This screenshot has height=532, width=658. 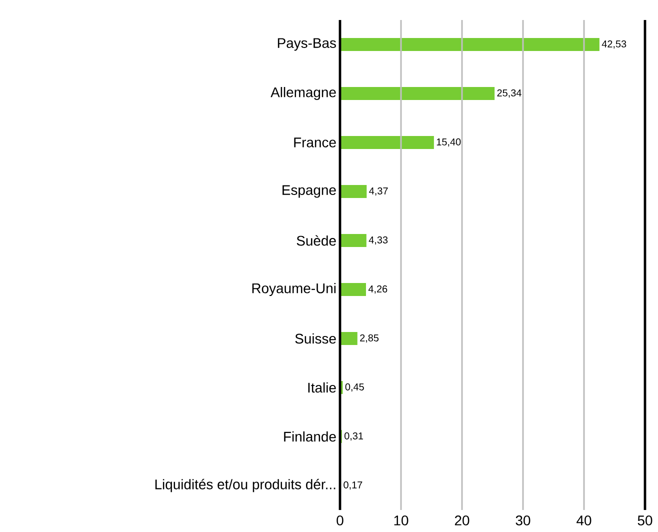 I want to click on y-tick-label: France, so click(x=315, y=143).